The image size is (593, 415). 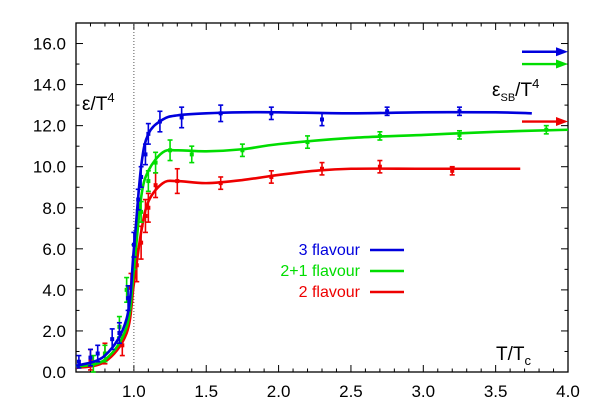 What do you see at coordinates (545, 122) in the screenshot?
I see `sb-arrow-2-flavour` at bounding box center [545, 122].